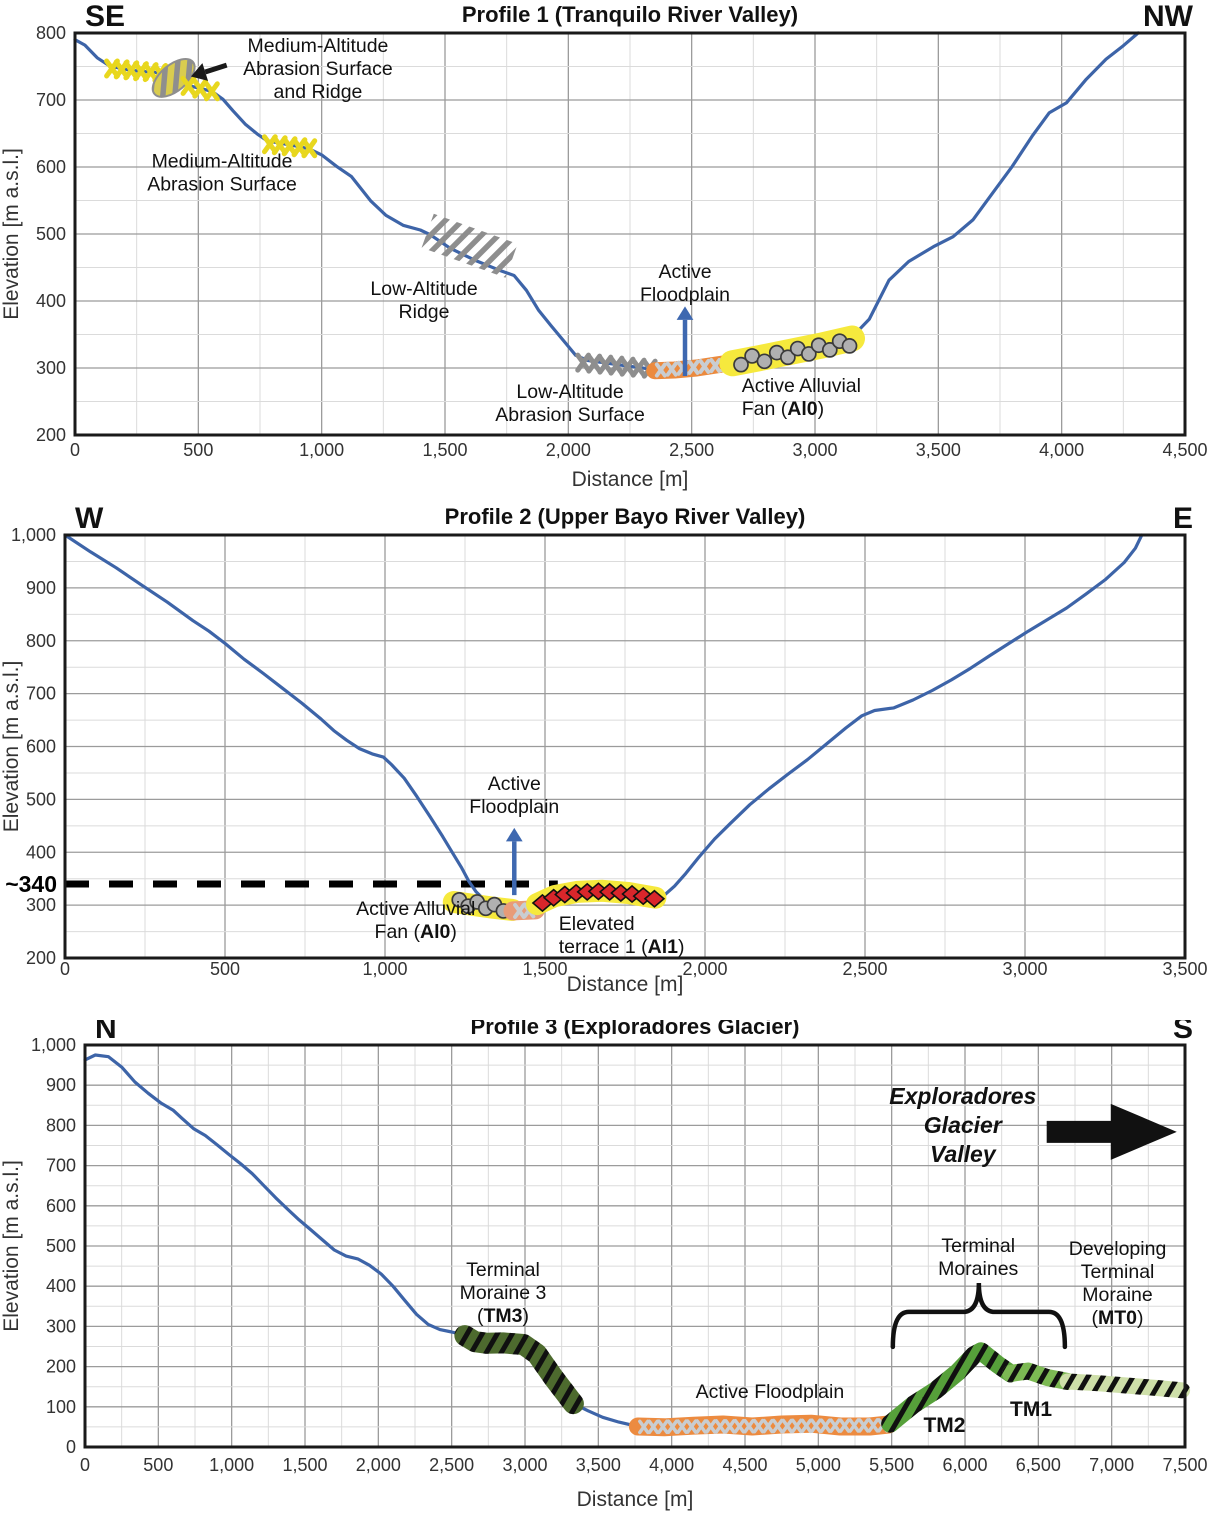 The width and height of the screenshot is (1215, 1529). What do you see at coordinates (216, 68) in the screenshot?
I see `annotation-arrow` at bounding box center [216, 68].